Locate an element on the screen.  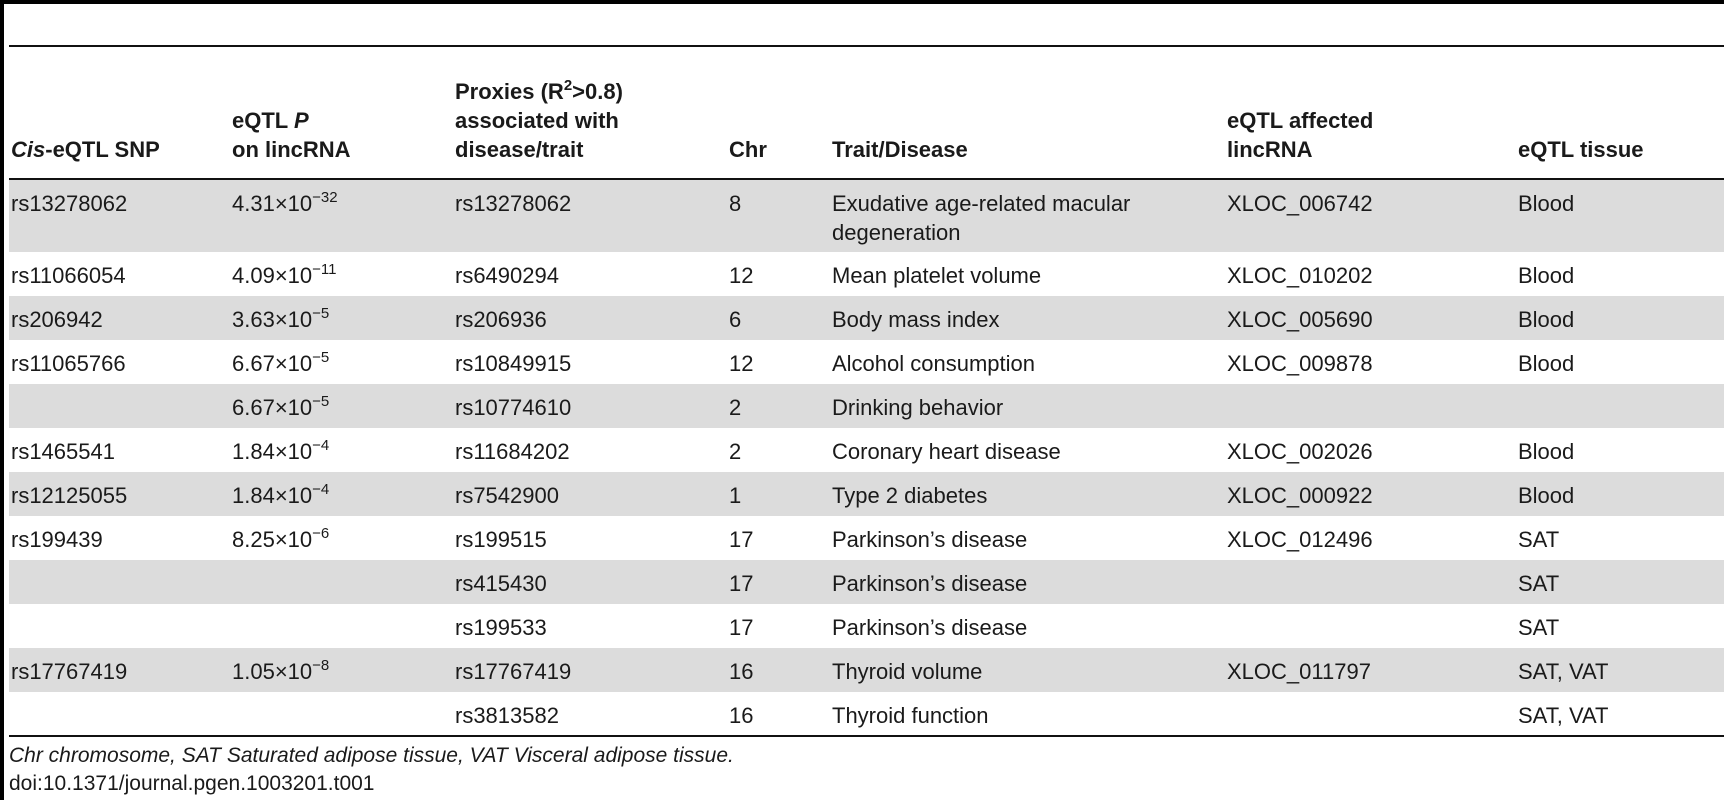
doi-link: doi:10.1371/journal.pgen.1003201.t001 is located at coordinates (192, 783).